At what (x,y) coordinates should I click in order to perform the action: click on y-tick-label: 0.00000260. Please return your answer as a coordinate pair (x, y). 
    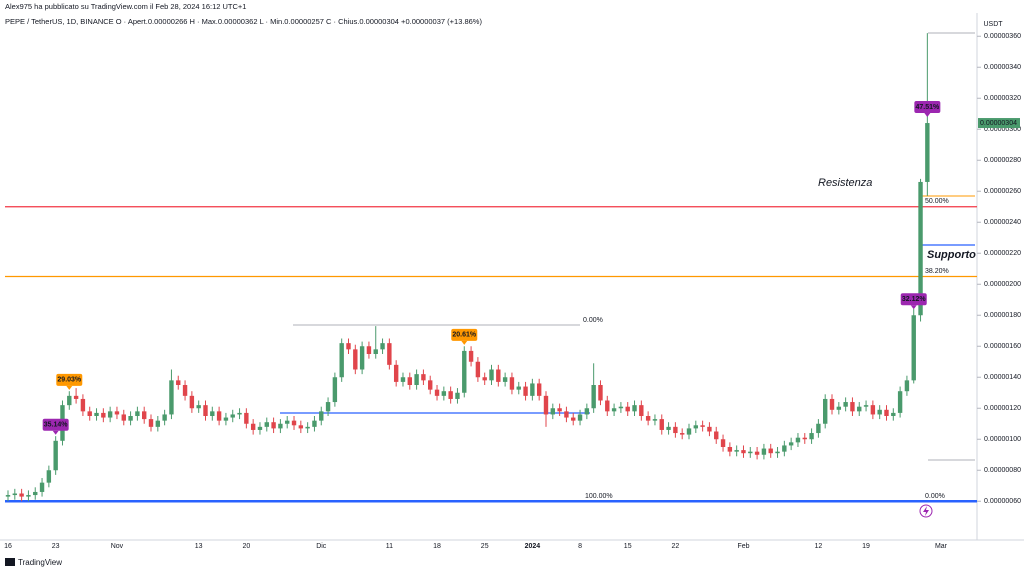
    Looking at the image, I should click on (1002, 191).